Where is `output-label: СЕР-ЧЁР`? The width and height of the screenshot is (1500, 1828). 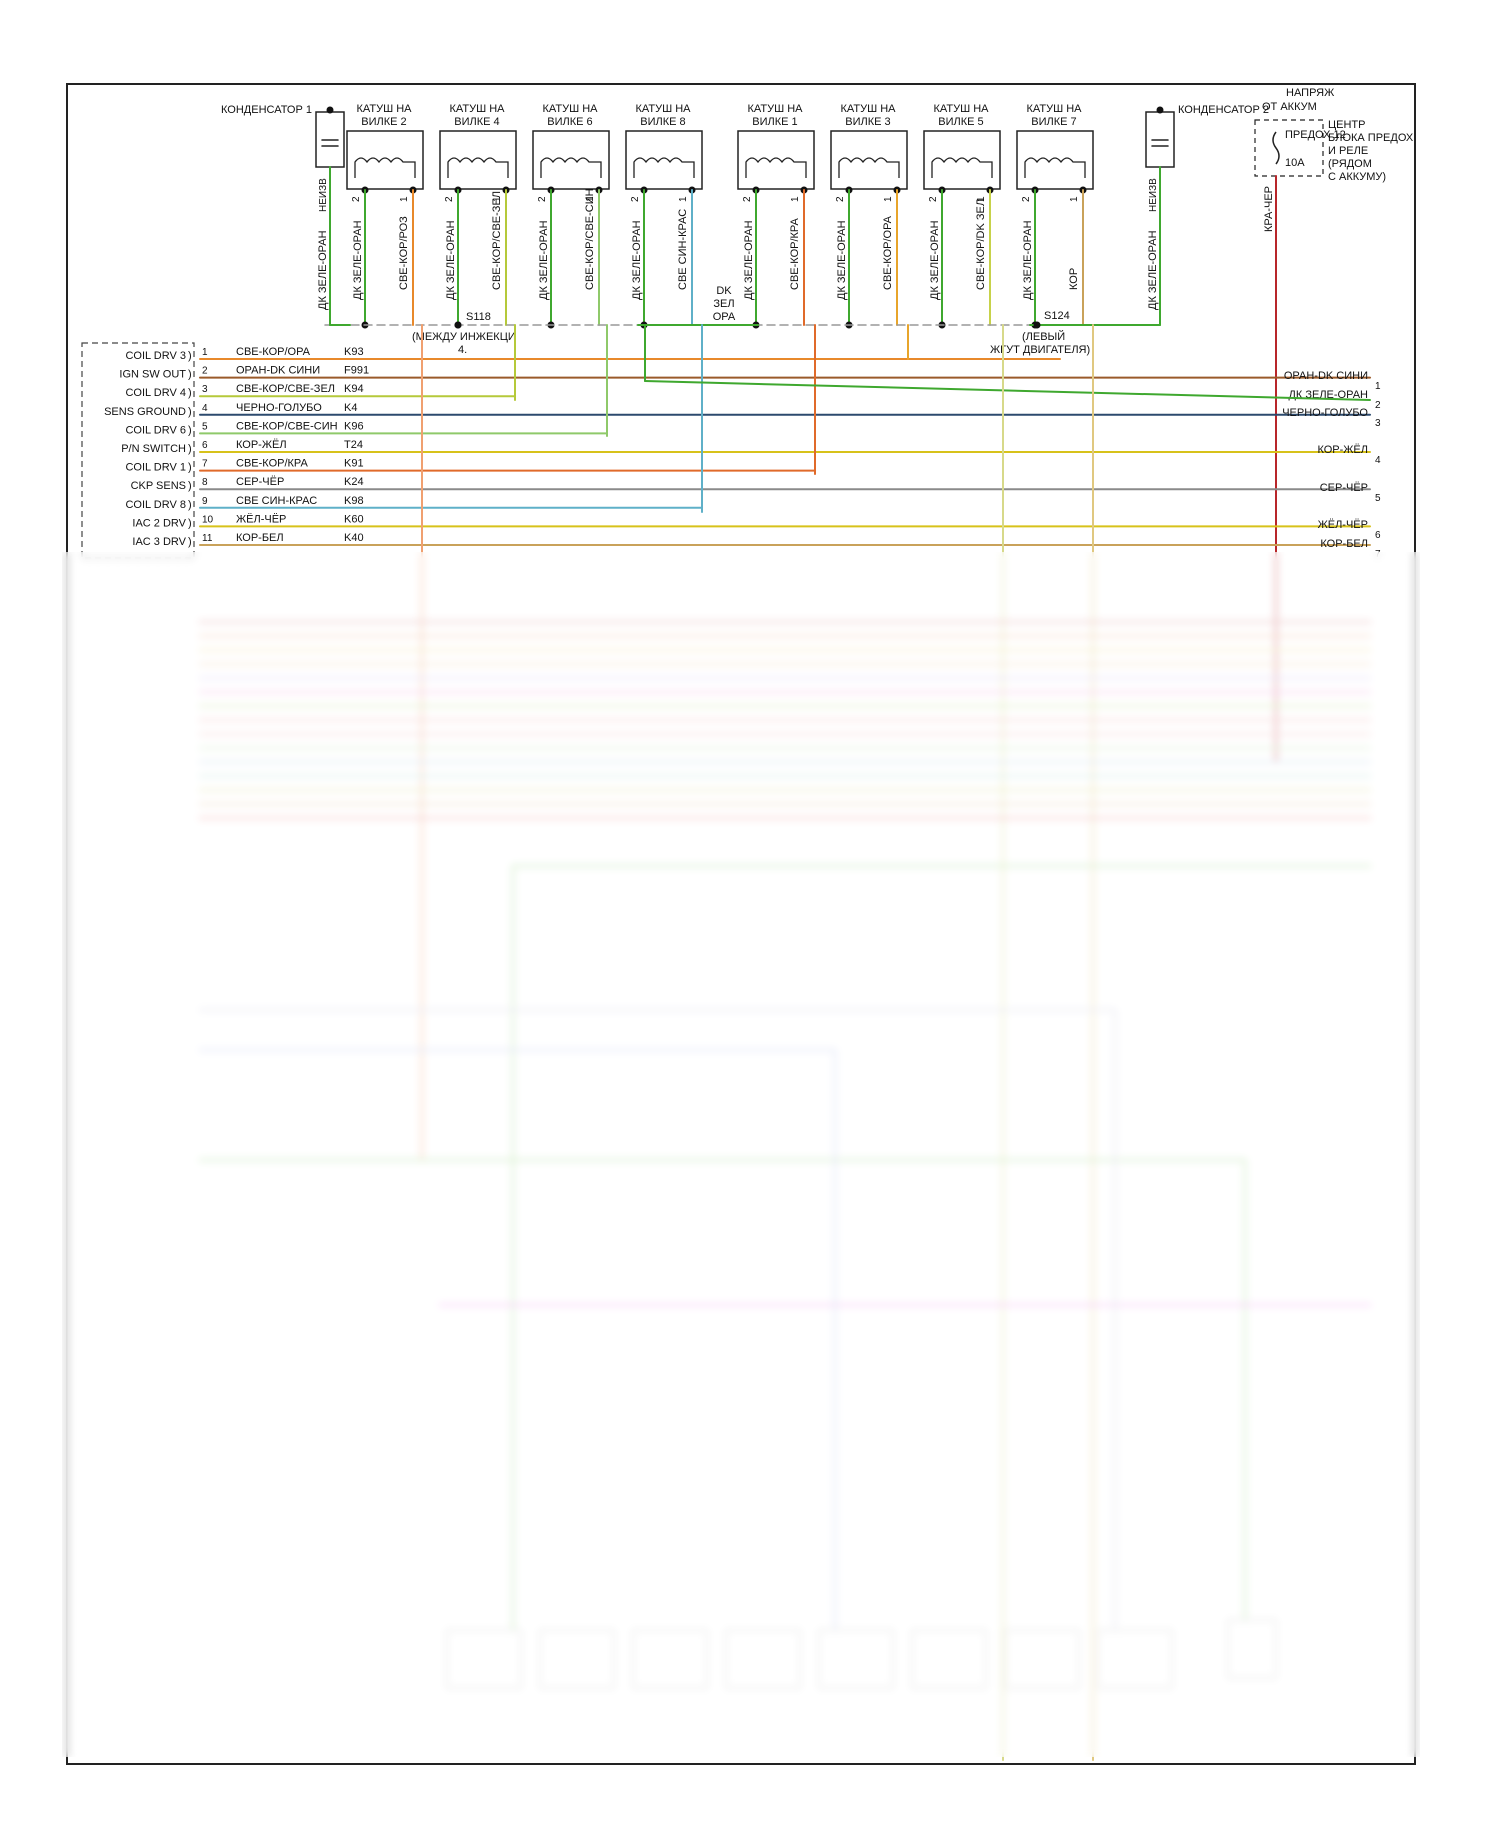 output-label: СЕР-ЧЁР is located at coordinates (1344, 488).